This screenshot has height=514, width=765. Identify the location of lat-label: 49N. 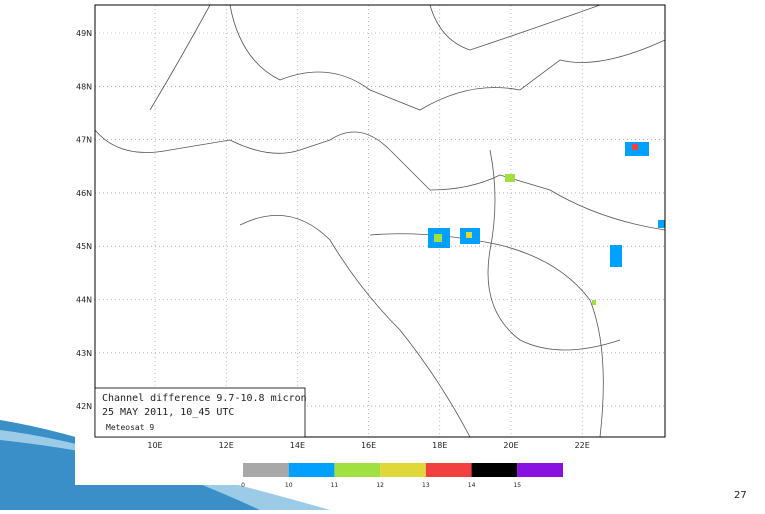
(84, 33).